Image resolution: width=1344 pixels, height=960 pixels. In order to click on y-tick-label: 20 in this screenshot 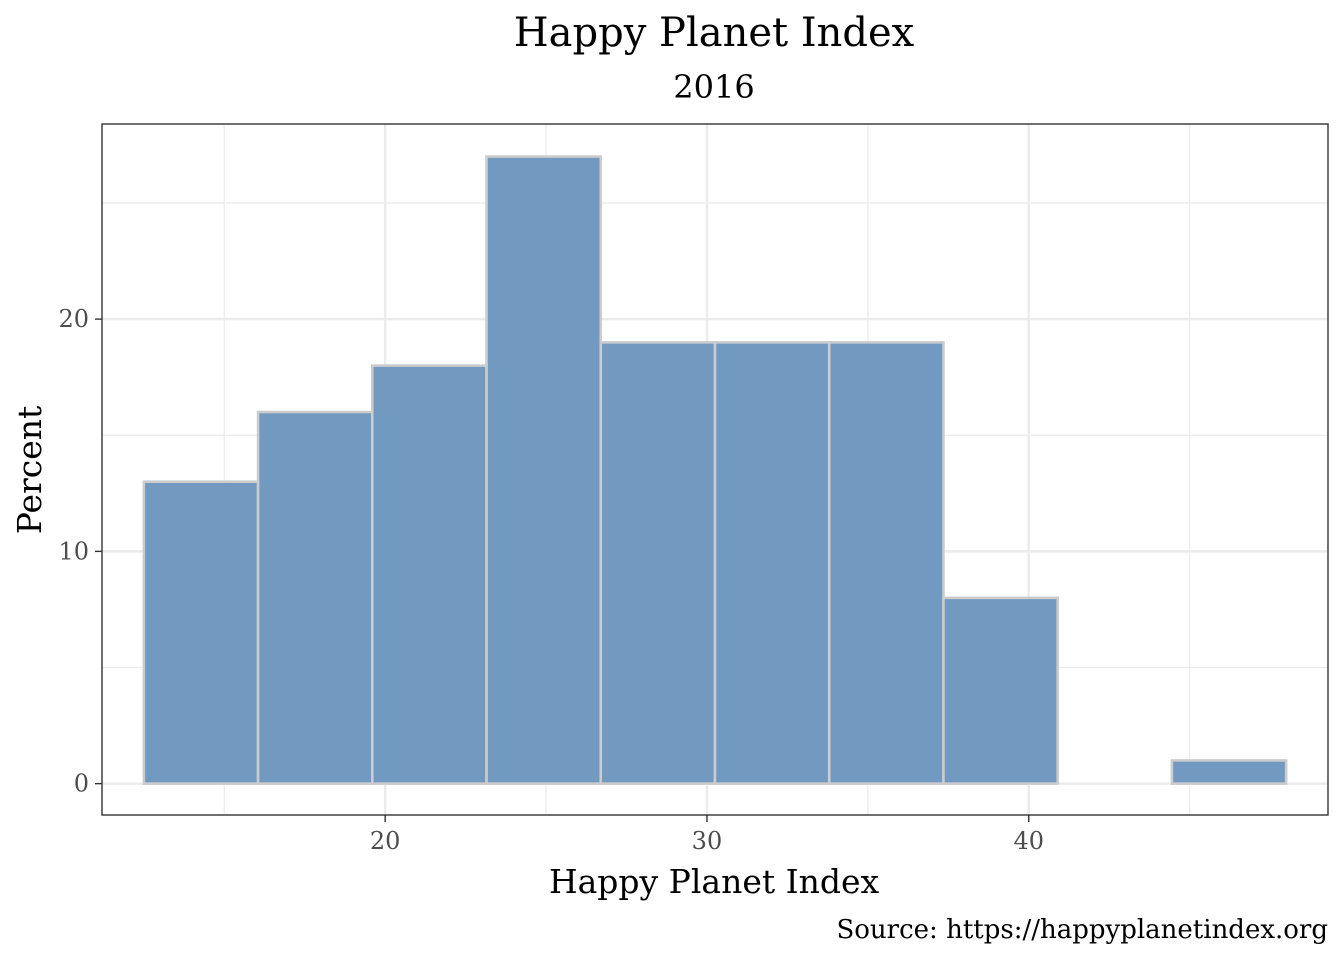, I will do `click(73, 319)`.